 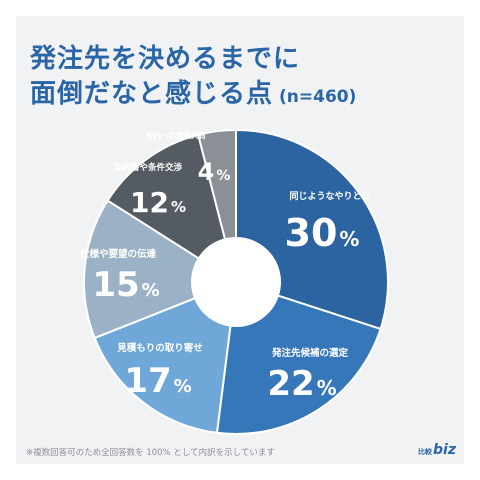 What do you see at coordinates (118, 254) in the screenshot?
I see `slice-label-4: 仕様や要望の伝達` at bounding box center [118, 254].